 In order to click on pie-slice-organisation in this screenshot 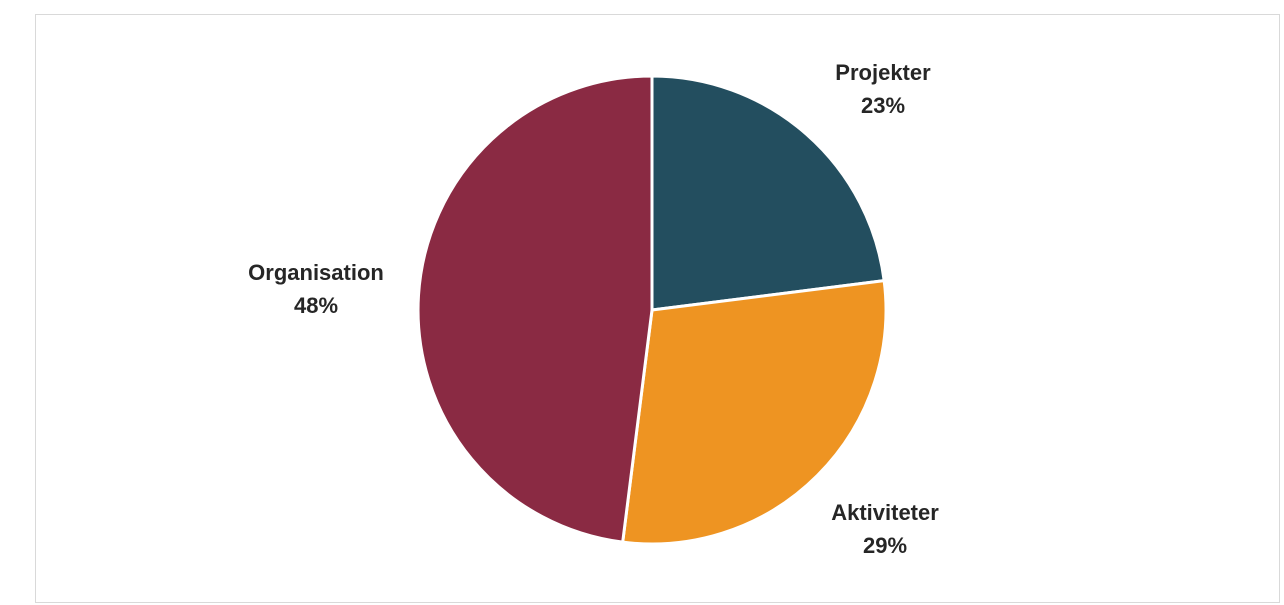, I will do `click(535, 309)`.